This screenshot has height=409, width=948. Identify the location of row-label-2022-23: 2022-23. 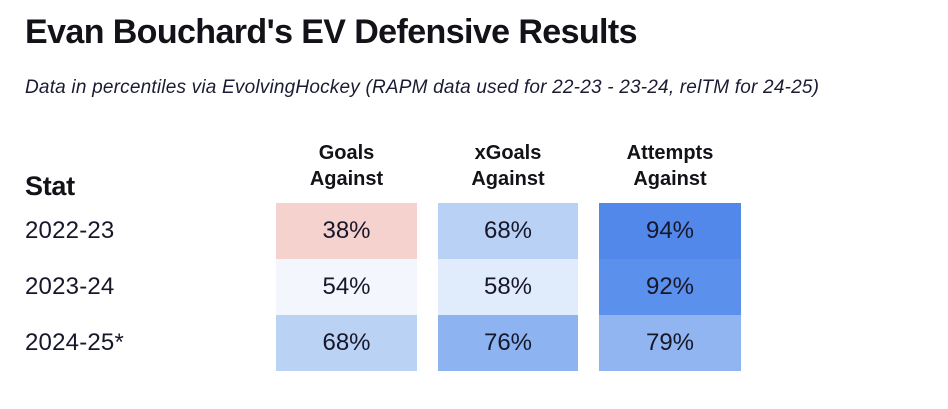
(70, 230).